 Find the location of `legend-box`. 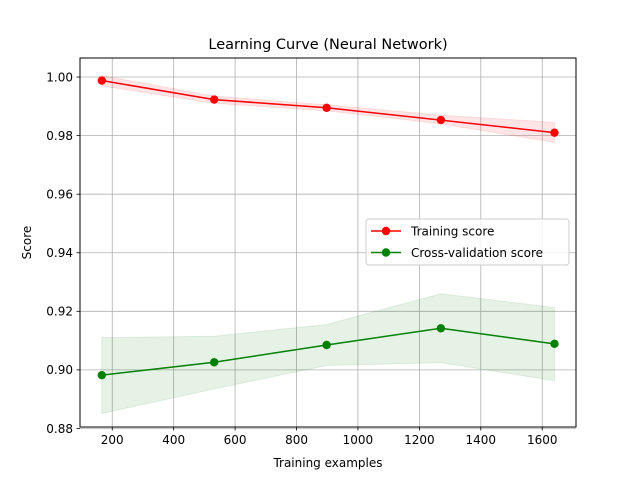

legend-box is located at coordinates (467, 242).